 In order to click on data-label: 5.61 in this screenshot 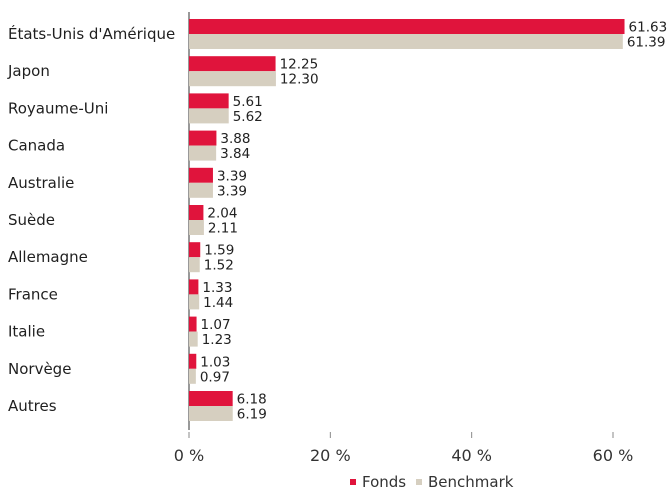, I will do `click(248, 102)`.